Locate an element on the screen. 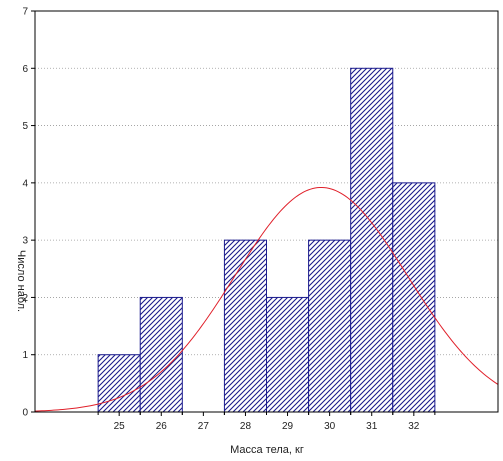 The image size is (503, 461). y-tick-label: 2 is located at coordinates (25, 298).